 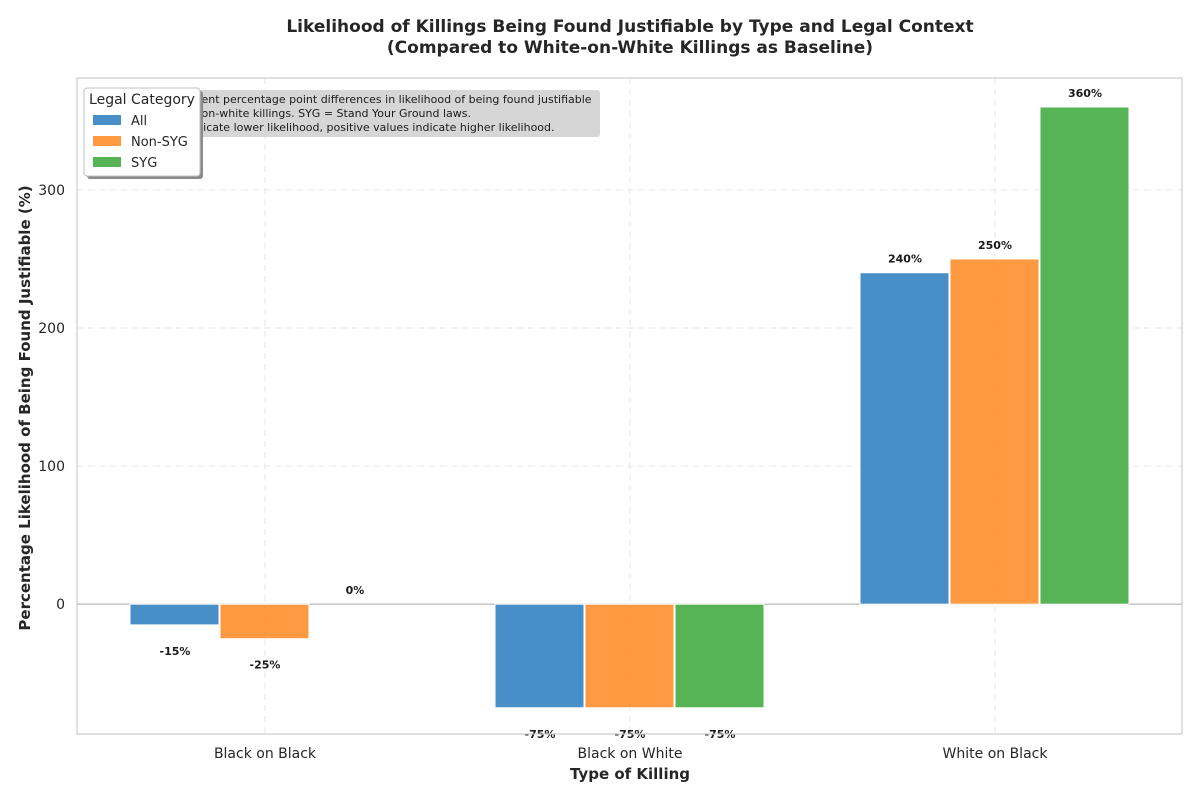 I want to click on y-tick-label: 300, so click(x=51, y=191).